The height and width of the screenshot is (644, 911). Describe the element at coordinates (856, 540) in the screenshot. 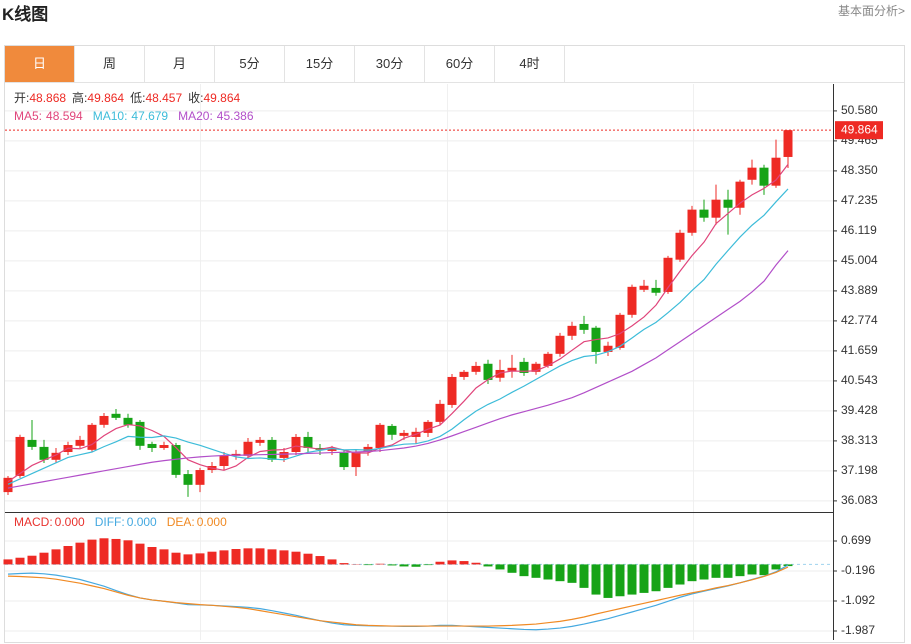

I see `y-tick-label: 0.699` at that location.